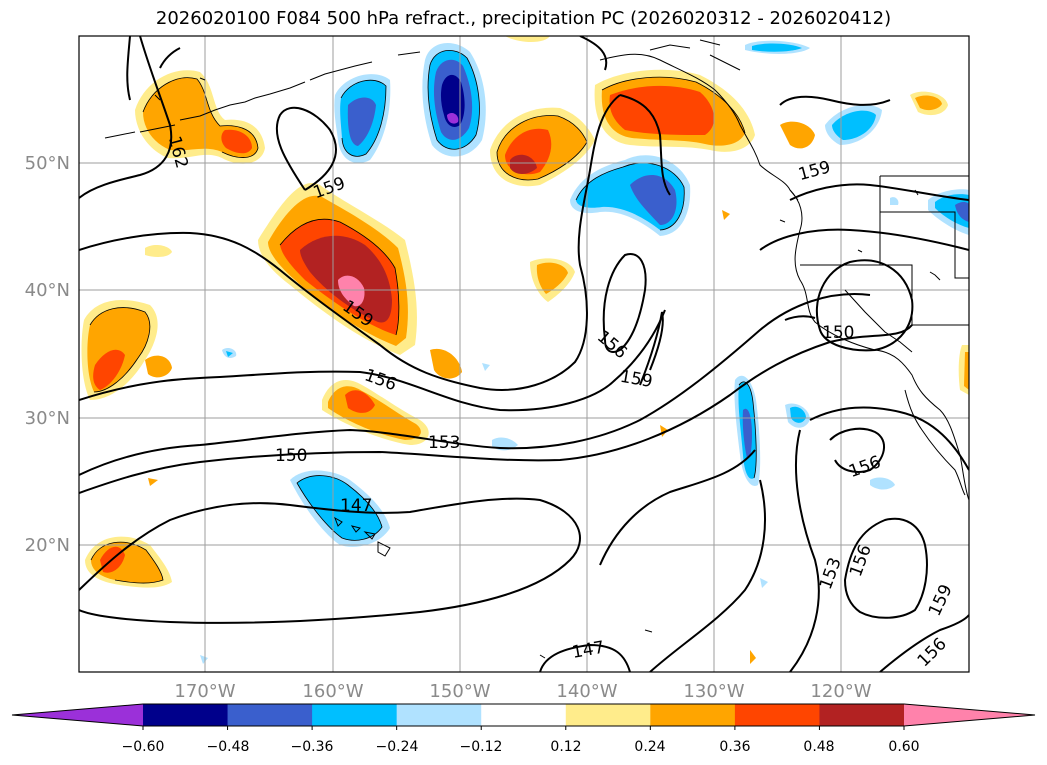 The width and height of the screenshot is (1047, 765). Describe the element at coordinates (47, 418) in the screenshot. I see `lat-label: 30°N` at that location.